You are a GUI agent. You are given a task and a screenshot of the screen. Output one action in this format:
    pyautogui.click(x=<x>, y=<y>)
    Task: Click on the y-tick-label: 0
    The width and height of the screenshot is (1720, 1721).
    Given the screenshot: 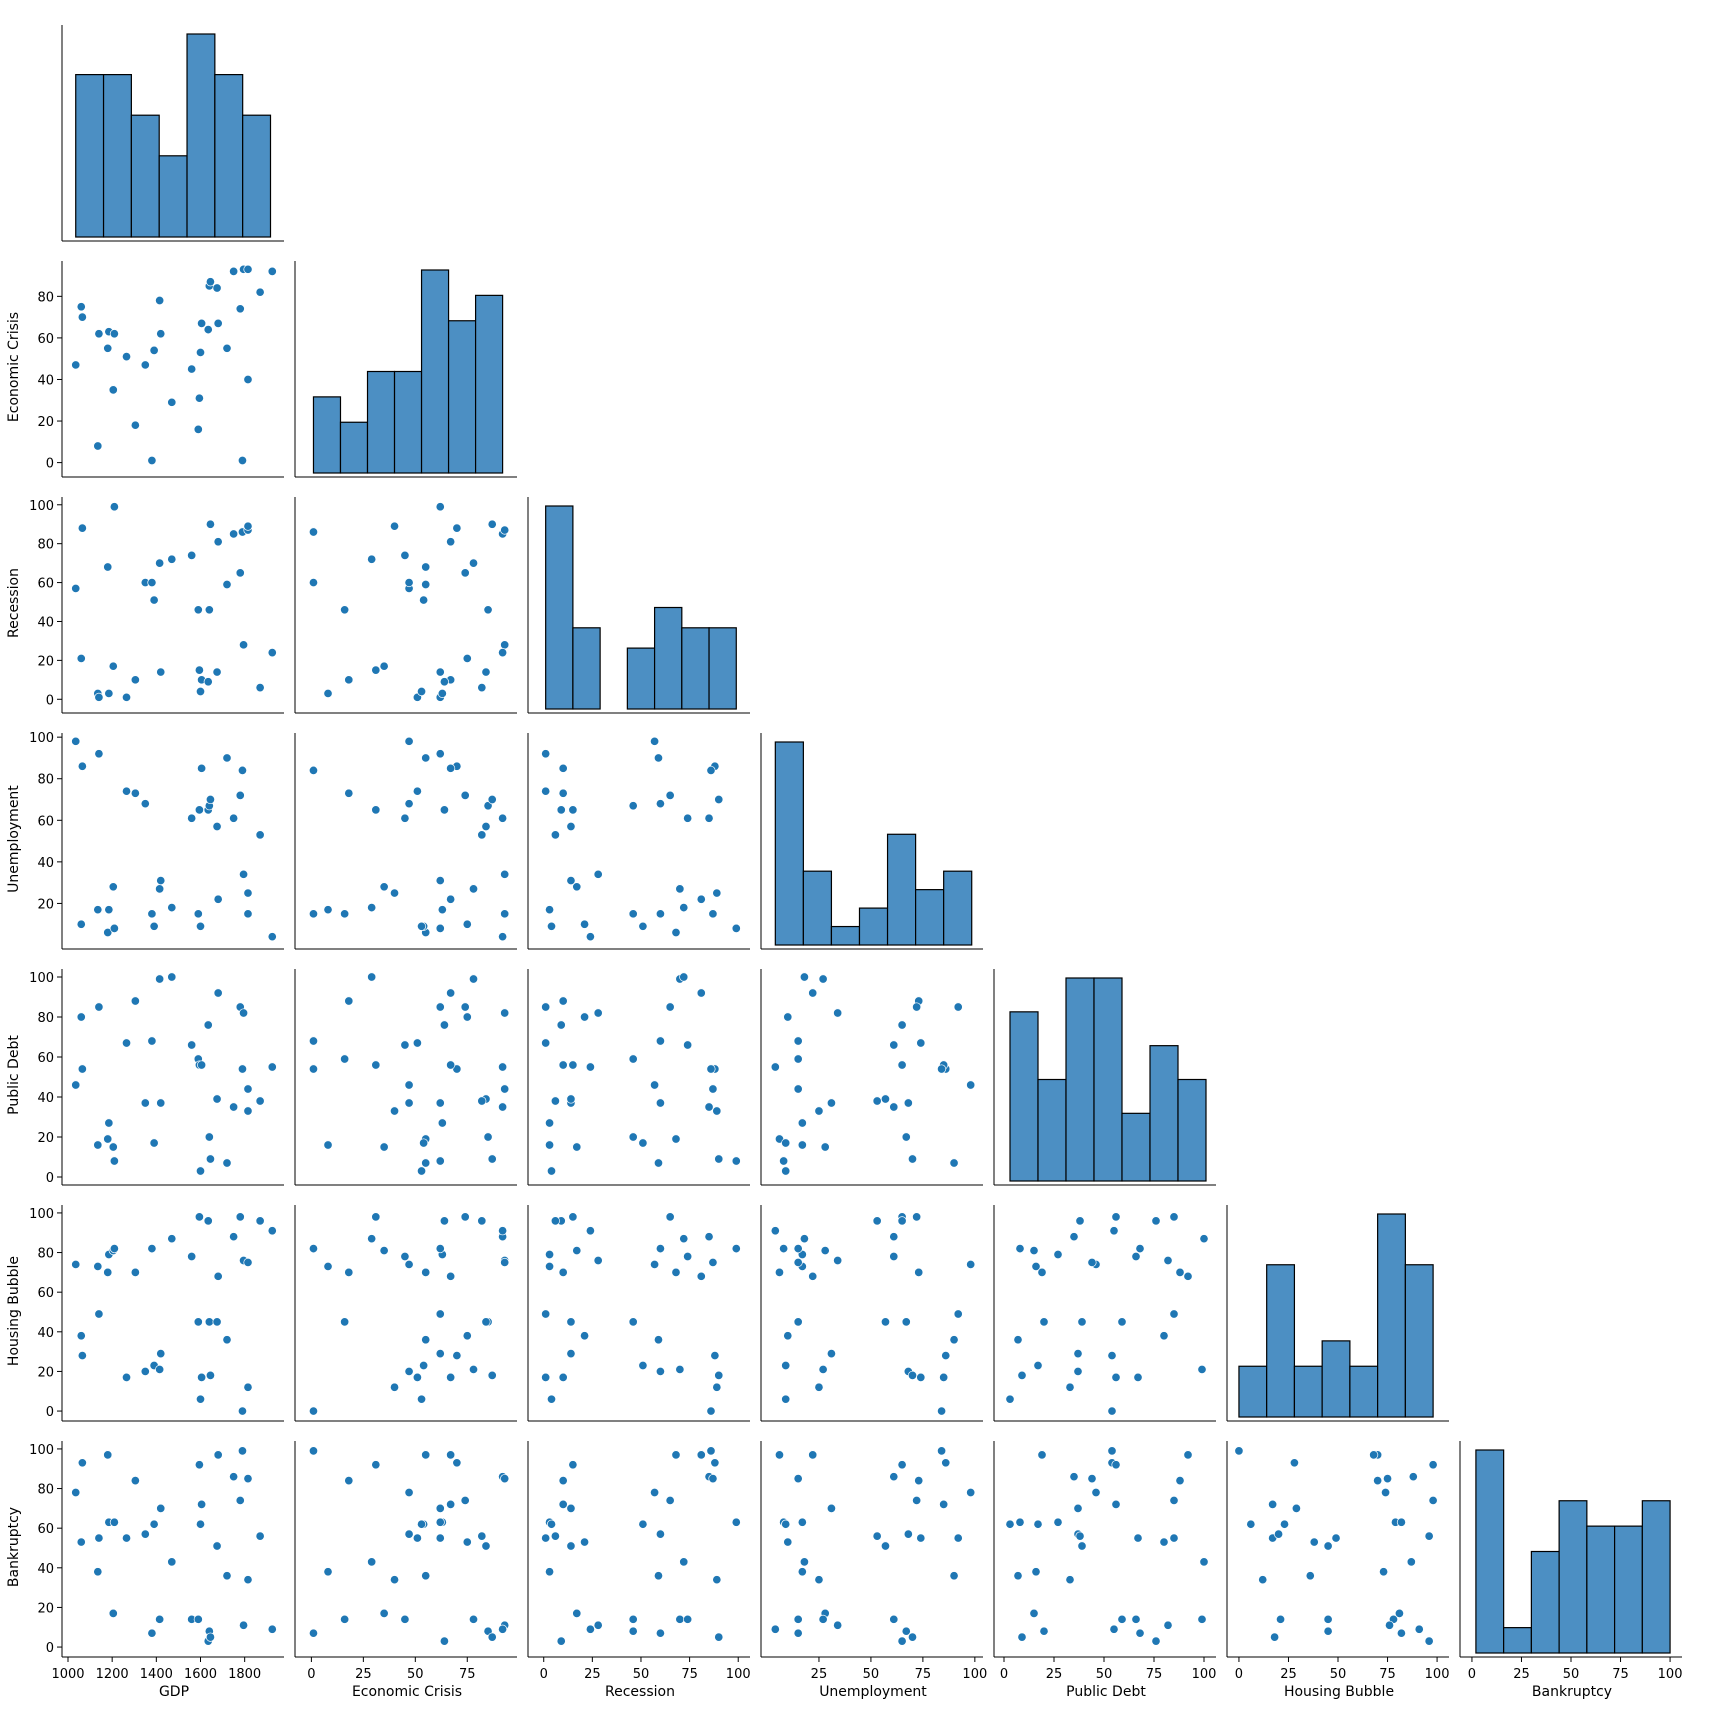 What is the action you would take?
    pyautogui.click(x=50, y=1412)
    